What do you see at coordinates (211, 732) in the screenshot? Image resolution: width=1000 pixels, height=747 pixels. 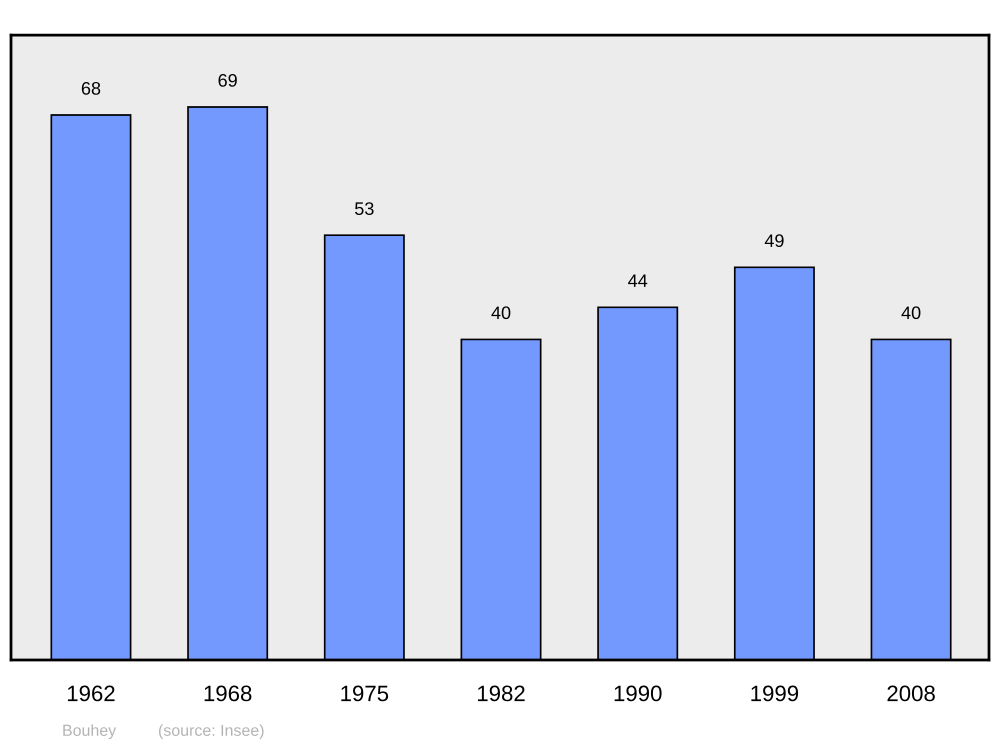 I see `text: (source: Insee)` at bounding box center [211, 732].